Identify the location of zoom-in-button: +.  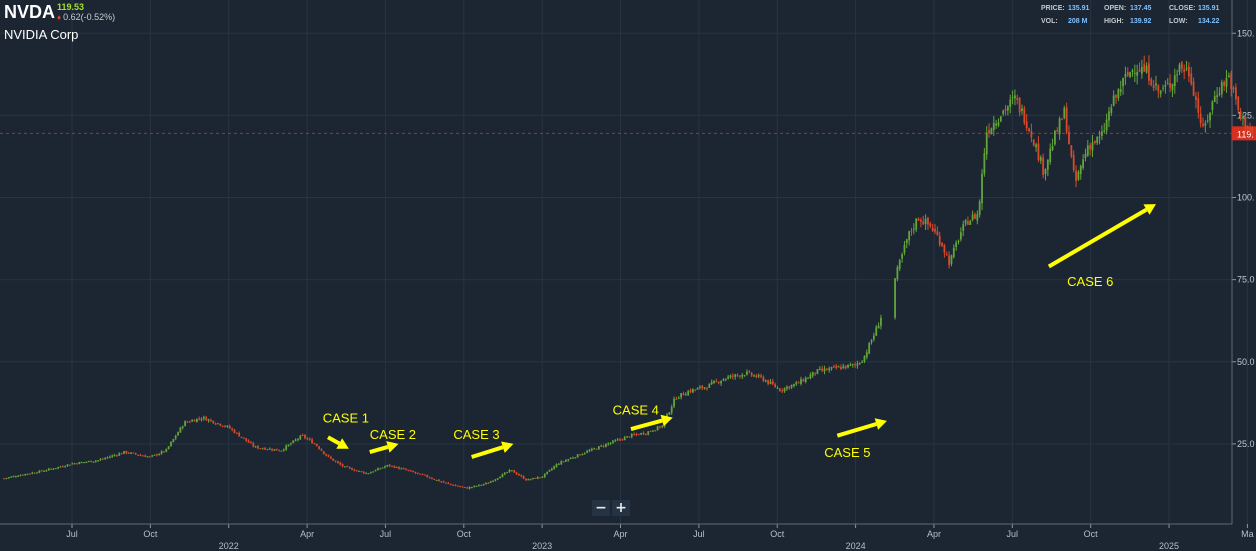
(621, 508).